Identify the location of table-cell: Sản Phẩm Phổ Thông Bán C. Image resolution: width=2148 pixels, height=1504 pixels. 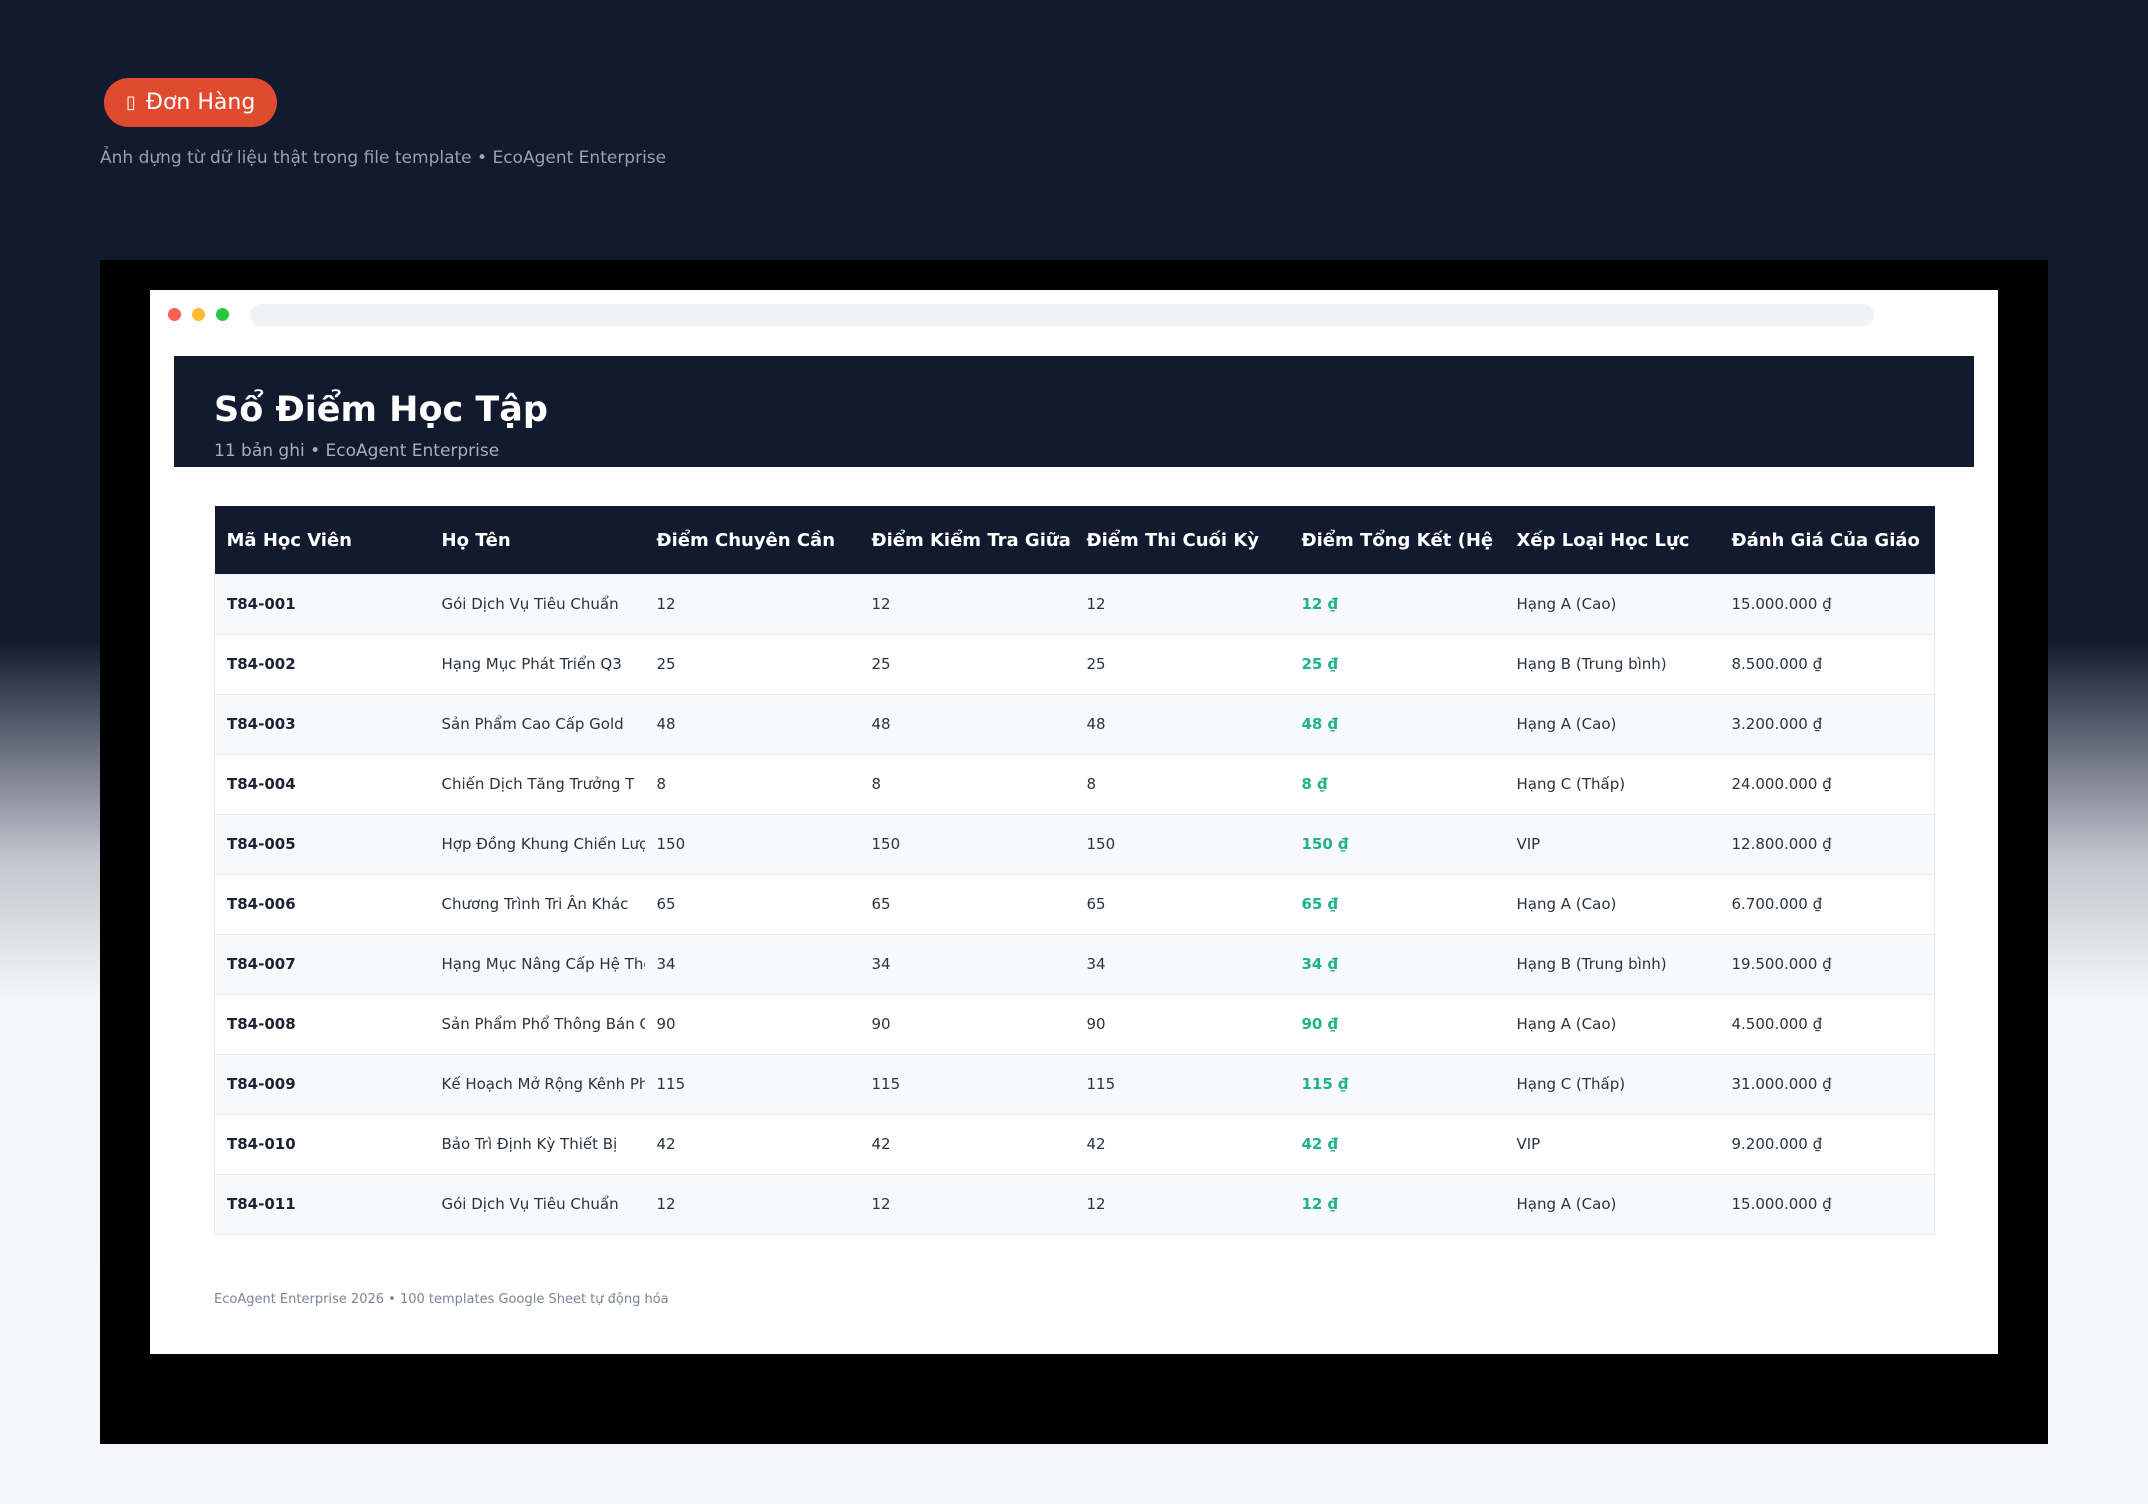
(543, 1024).